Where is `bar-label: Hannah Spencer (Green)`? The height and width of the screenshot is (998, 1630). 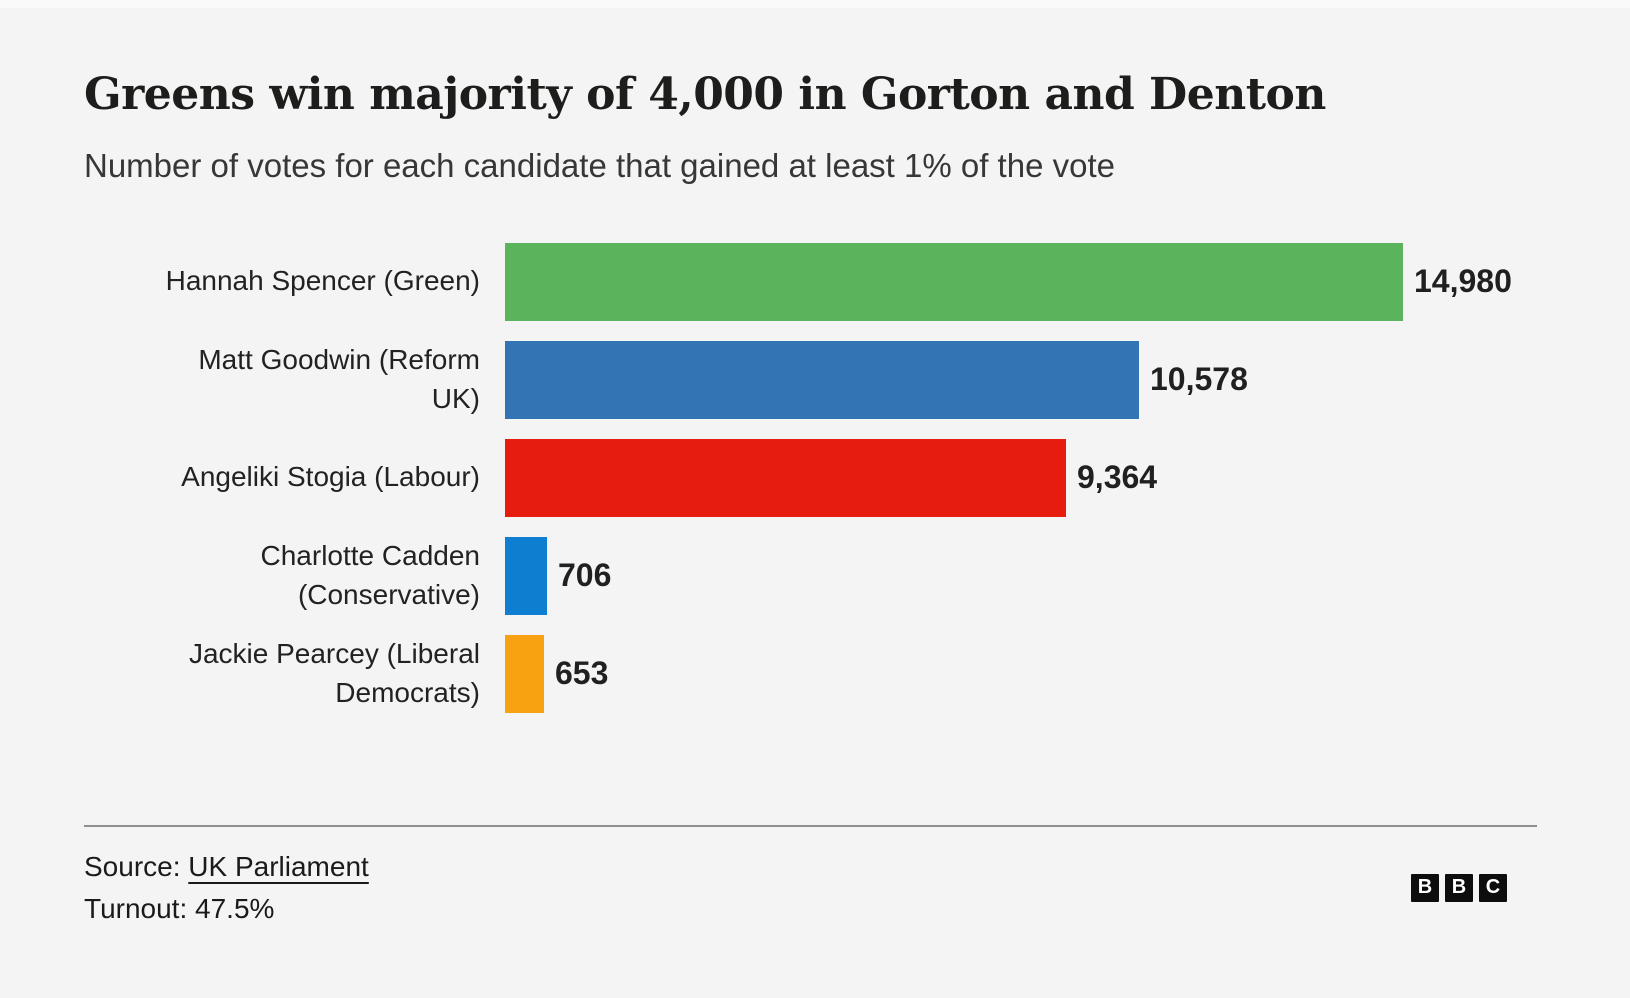
bar-label: Hannah Spencer (Green) is located at coordinates (322, 281).